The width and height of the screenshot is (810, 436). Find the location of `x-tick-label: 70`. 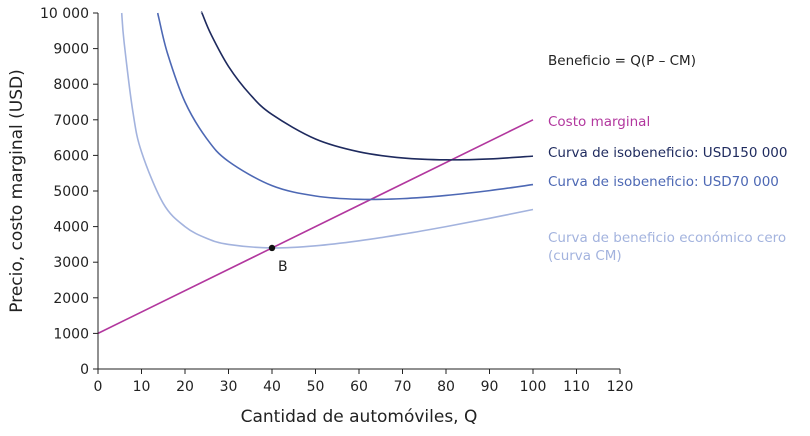

x-tick-label: 70 is located at coordinates (403, 387).